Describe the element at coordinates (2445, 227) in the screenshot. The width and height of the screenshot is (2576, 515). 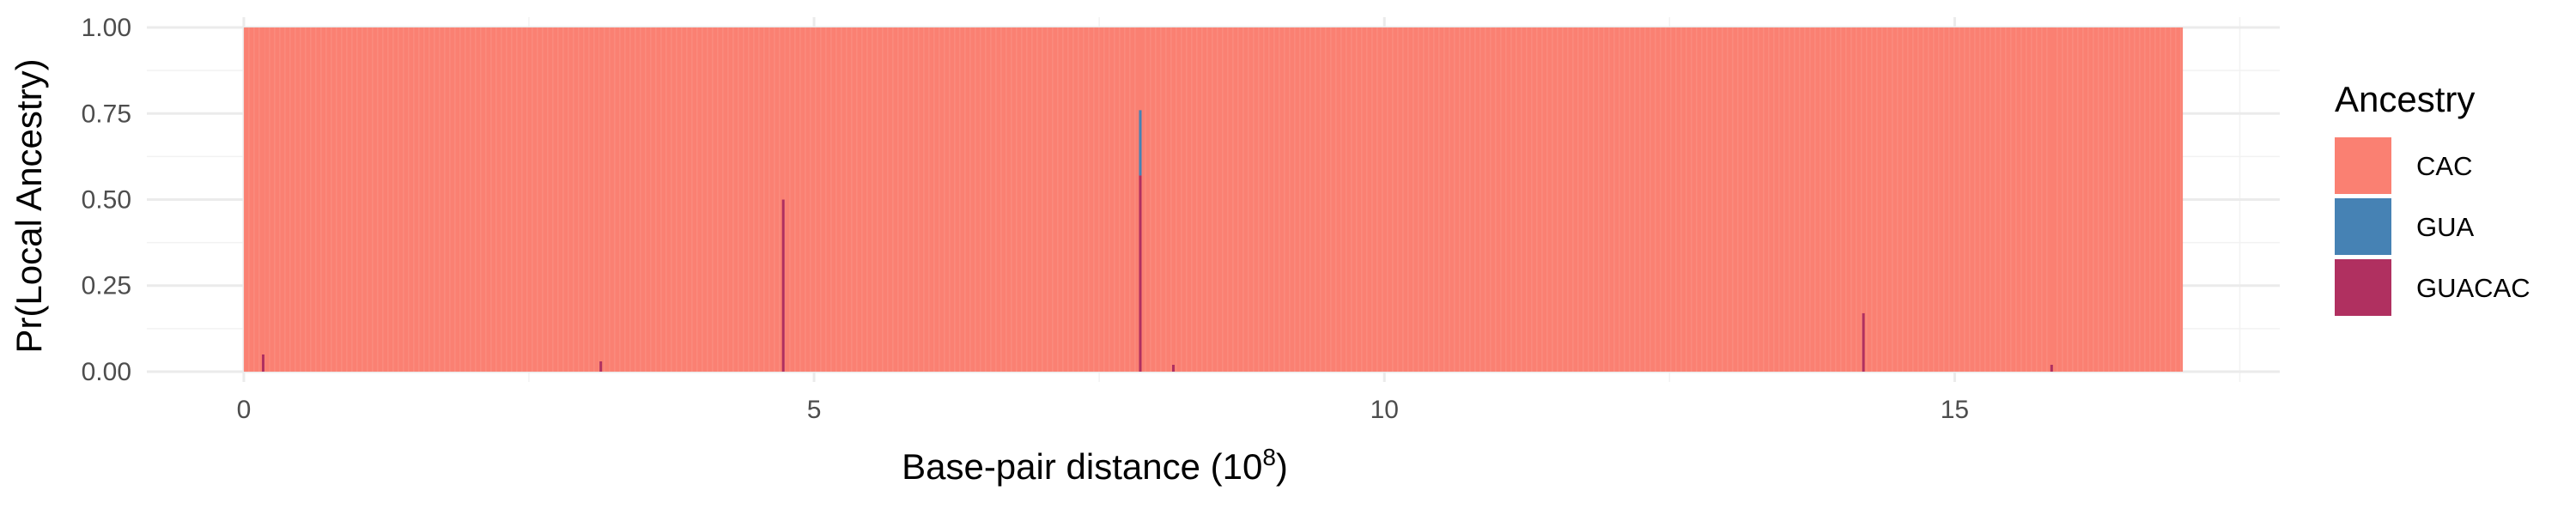
I see `legend-label-gua: GUA` at that location.